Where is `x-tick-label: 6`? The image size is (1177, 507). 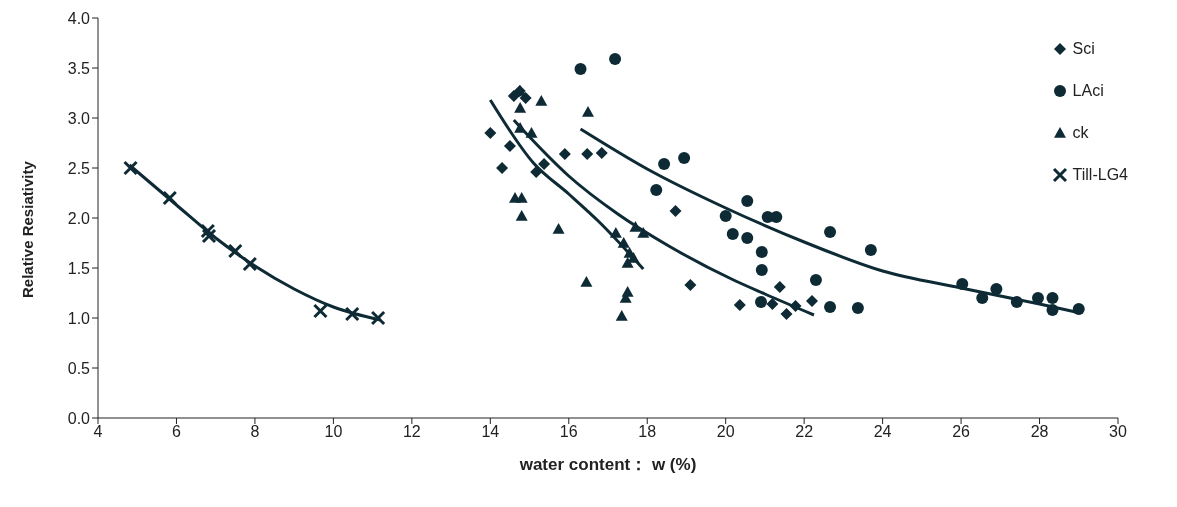
x-tick-label: 6 is located at coordinates (177, 432).